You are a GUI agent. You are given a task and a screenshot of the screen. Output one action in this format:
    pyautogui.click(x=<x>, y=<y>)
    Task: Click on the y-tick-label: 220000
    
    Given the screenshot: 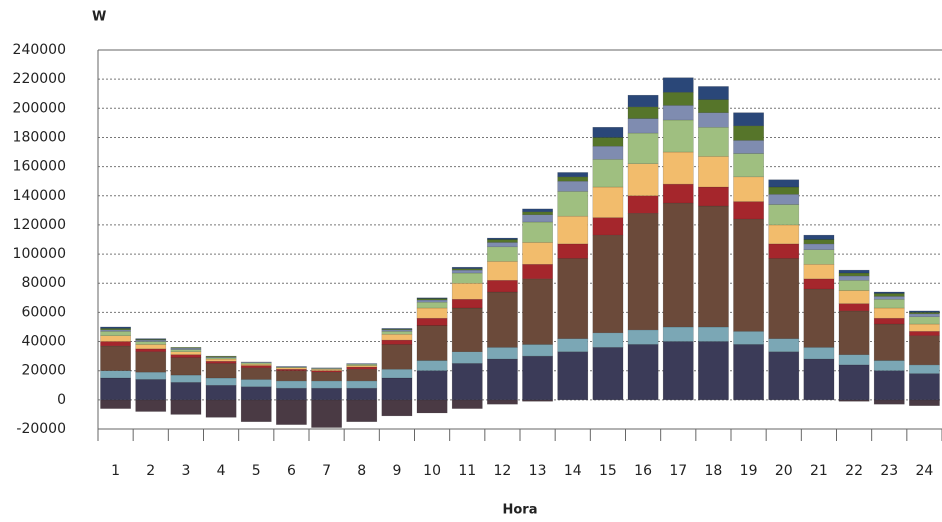 What is the action you would take?
    pyautogui.click(x=39, y=79)
    